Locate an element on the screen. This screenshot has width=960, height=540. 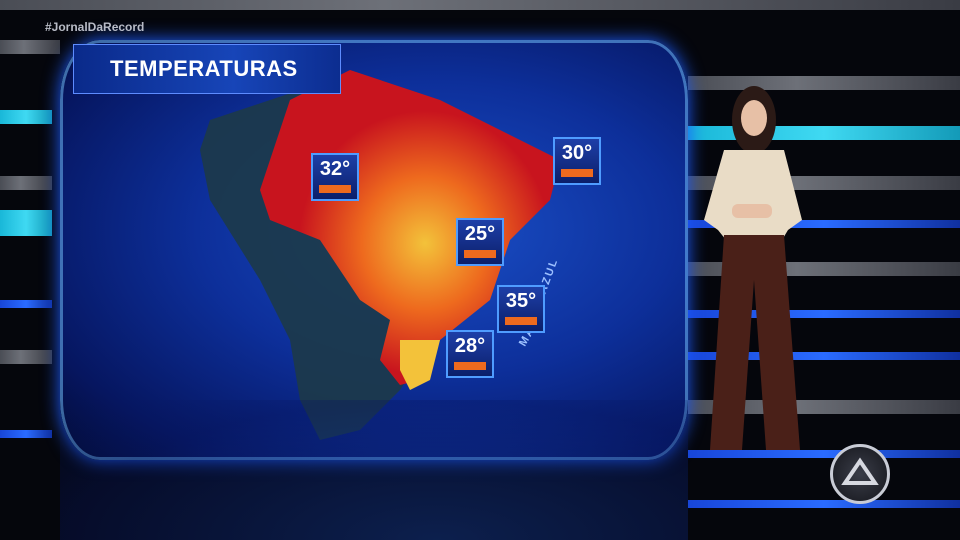
temperature-value: 25° is located at coordinates (480, 234).